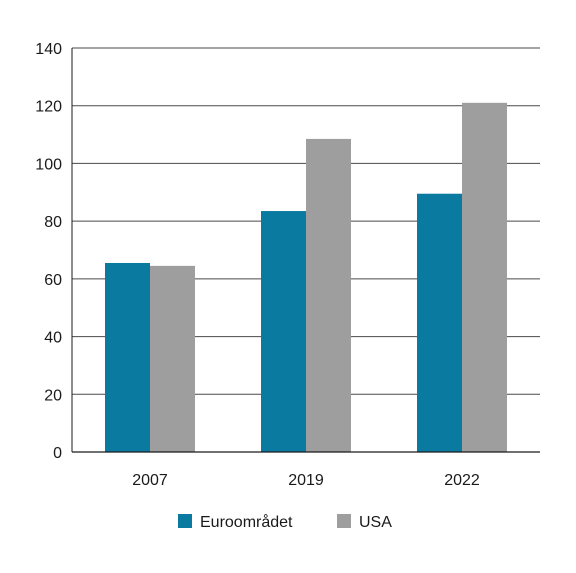 The height and width of the screenshot is (573, 576). I want to click on bar-euroomr-det-2022, so click(439, 322).